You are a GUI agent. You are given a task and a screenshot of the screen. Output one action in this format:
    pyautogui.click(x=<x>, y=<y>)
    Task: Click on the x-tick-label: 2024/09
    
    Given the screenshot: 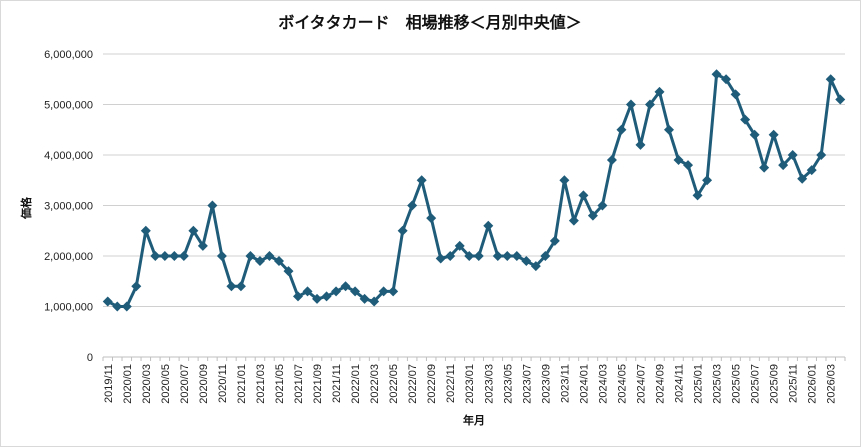 What is the action you would take?
    pyautogui.click(x=661, y=384)
    